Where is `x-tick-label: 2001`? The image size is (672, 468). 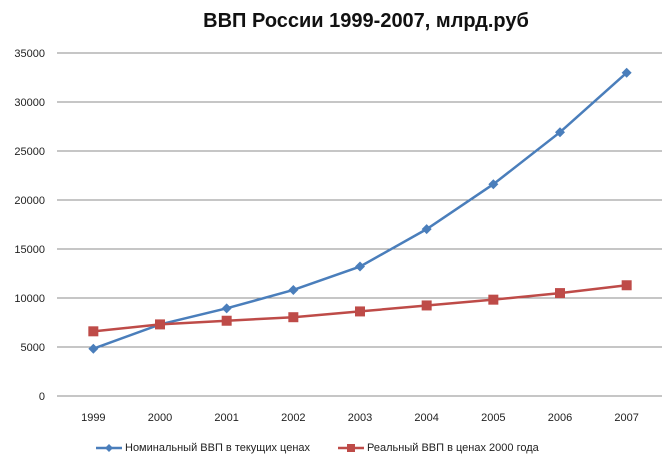 x-tick-label: 2001 is located at coordinates (226, 418).